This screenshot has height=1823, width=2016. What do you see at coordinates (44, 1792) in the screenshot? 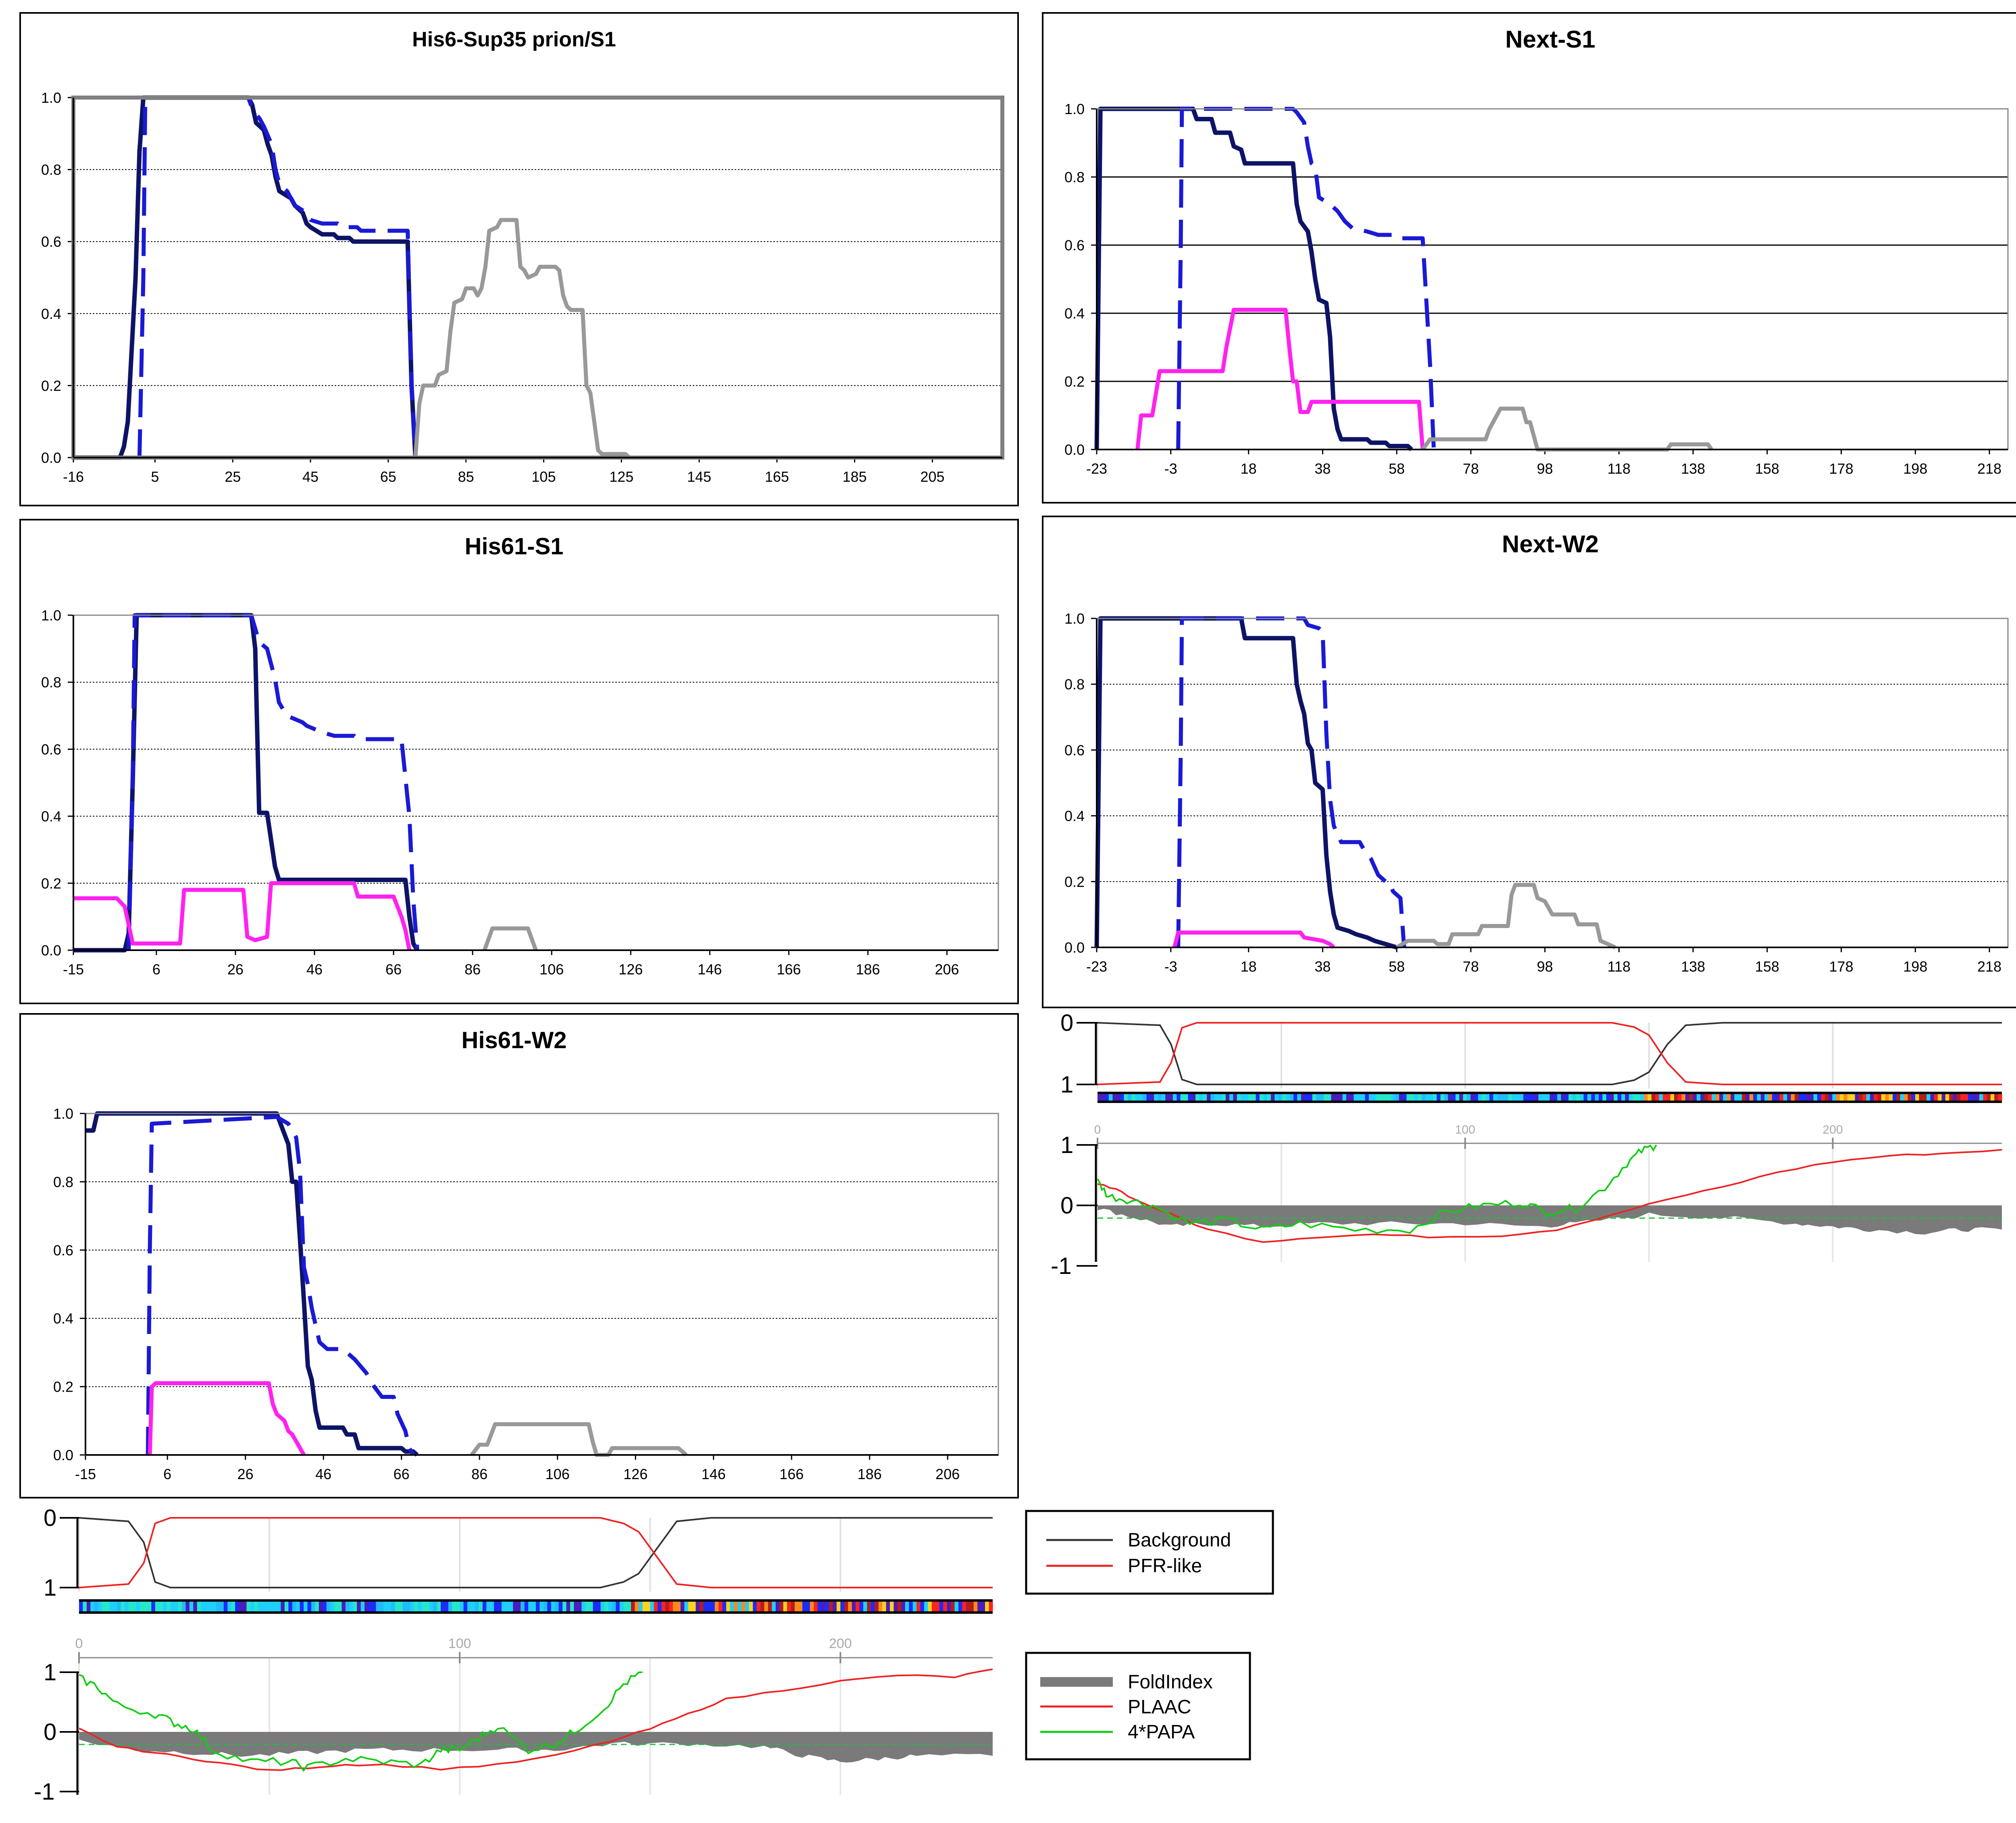
I see `y-tick-label: -1` at bounding box center [44, 1792].